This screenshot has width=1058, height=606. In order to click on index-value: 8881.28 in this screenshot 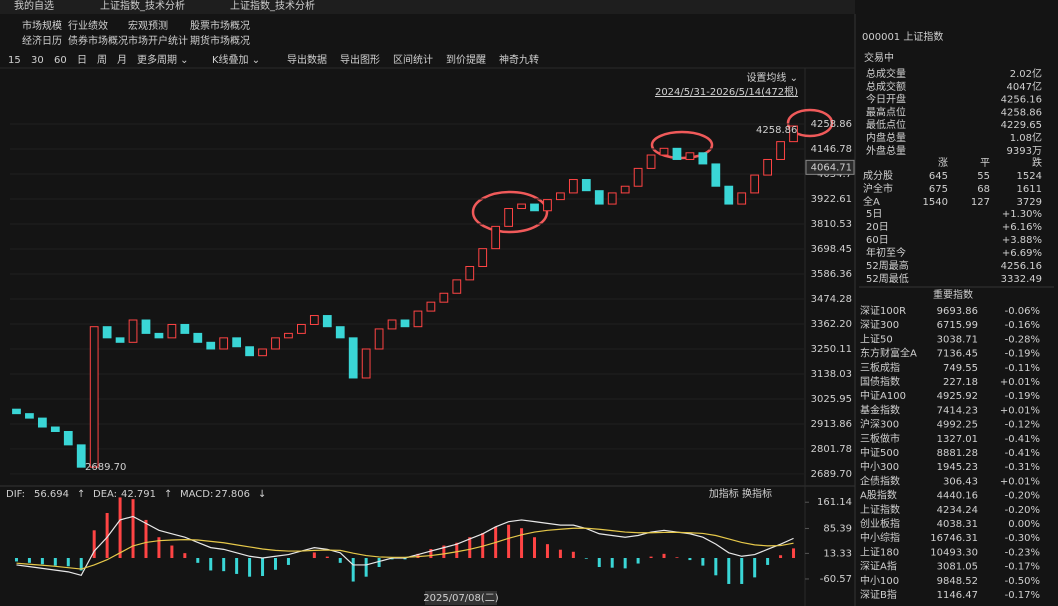, I will do `click(957, 453)`.